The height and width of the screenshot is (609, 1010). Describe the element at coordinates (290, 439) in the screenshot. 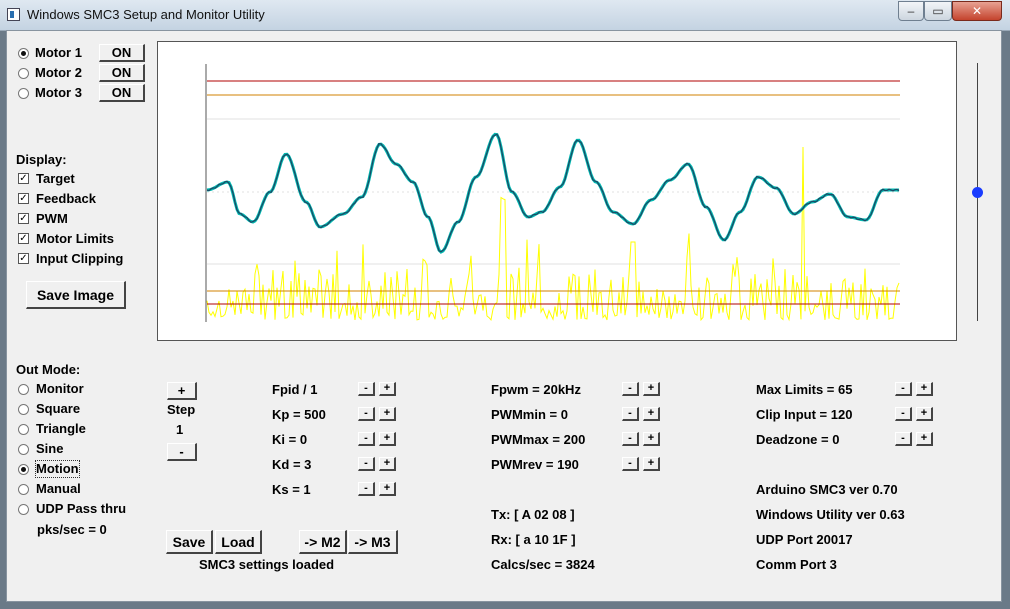

I see `ki-label: Ki = 0` at that location.